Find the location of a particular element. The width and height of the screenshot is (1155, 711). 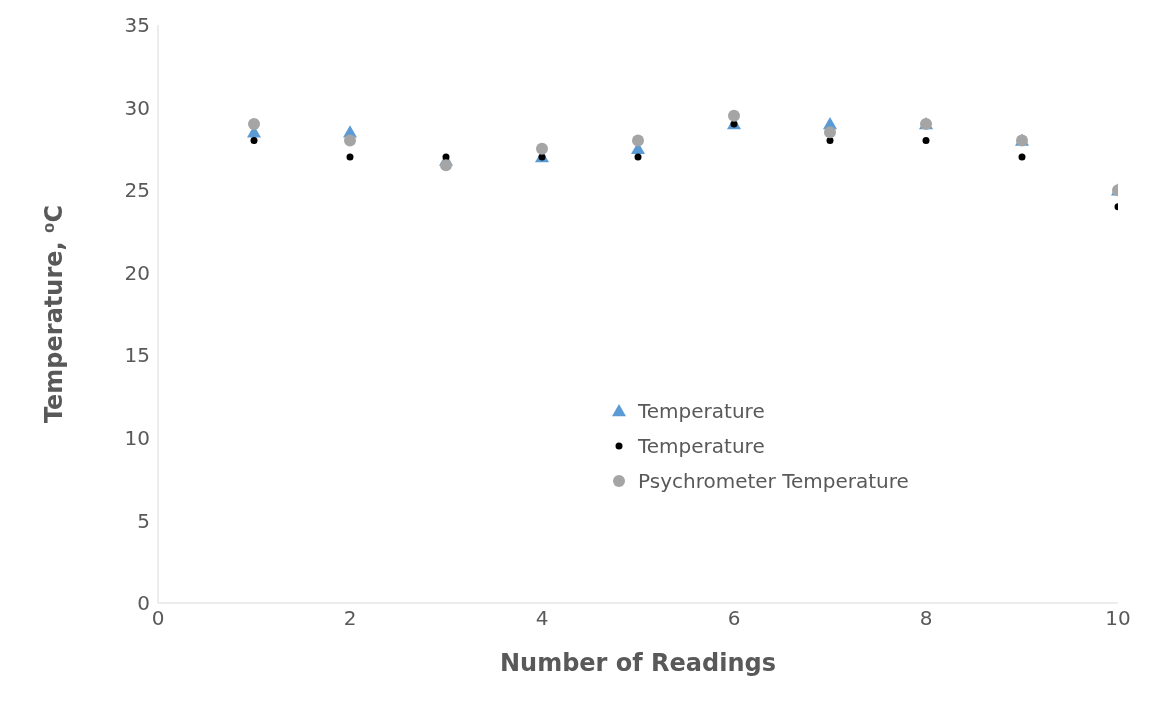

x-axis-title: Number of Readings is located at coordinates (638, 663).